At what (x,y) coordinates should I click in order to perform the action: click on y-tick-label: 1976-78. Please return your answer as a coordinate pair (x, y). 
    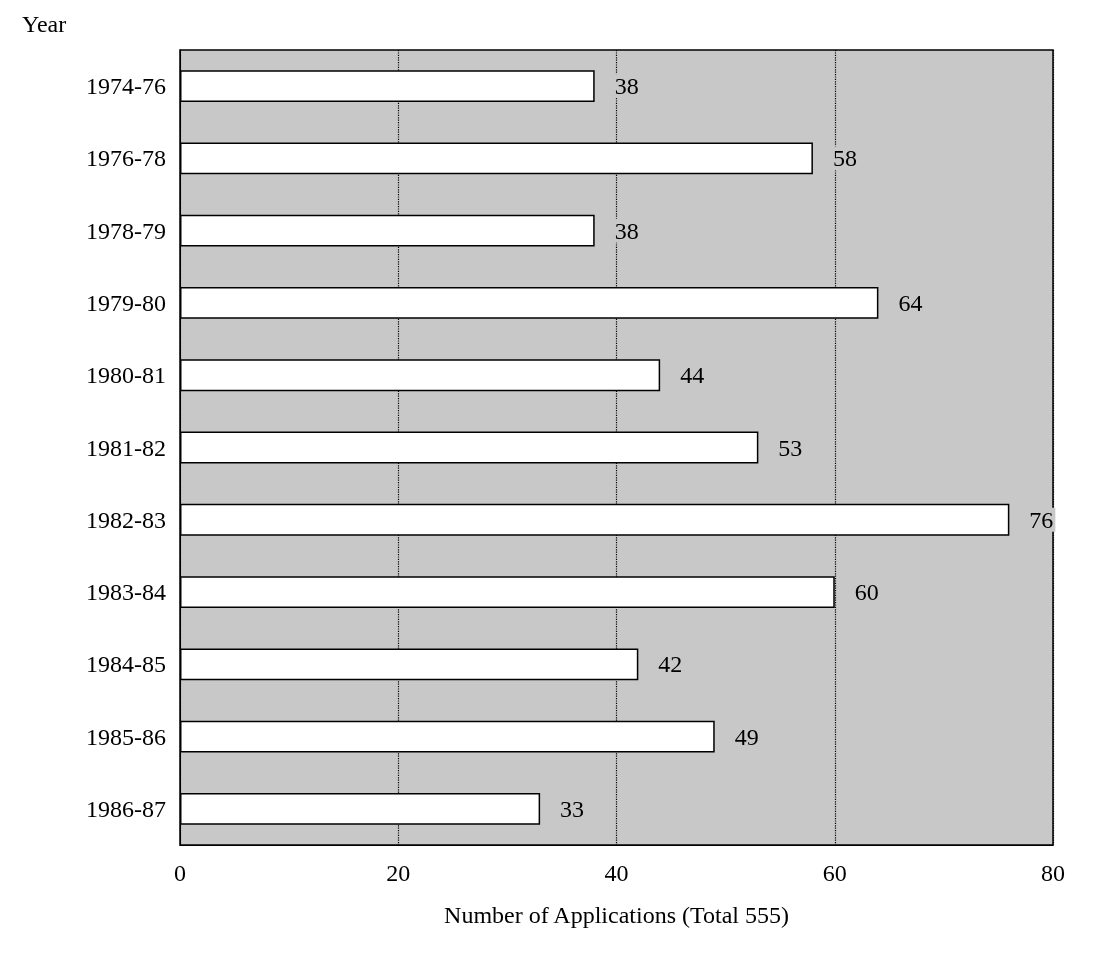
    Looking at the image, I should click on (126, 158).